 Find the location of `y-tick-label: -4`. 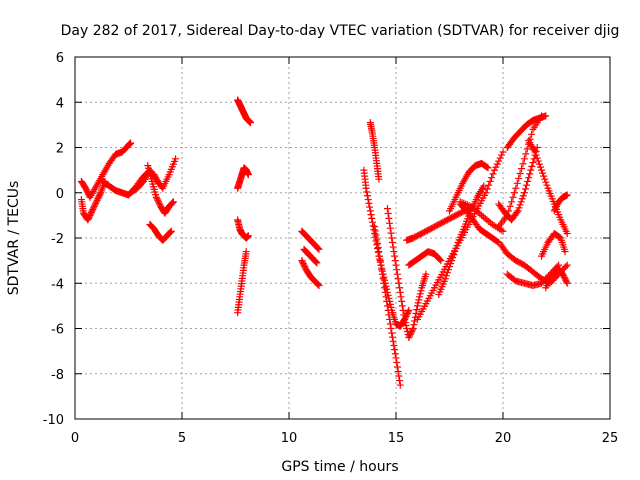

y-tick-label: -4 is located at coordinates (57, 284).